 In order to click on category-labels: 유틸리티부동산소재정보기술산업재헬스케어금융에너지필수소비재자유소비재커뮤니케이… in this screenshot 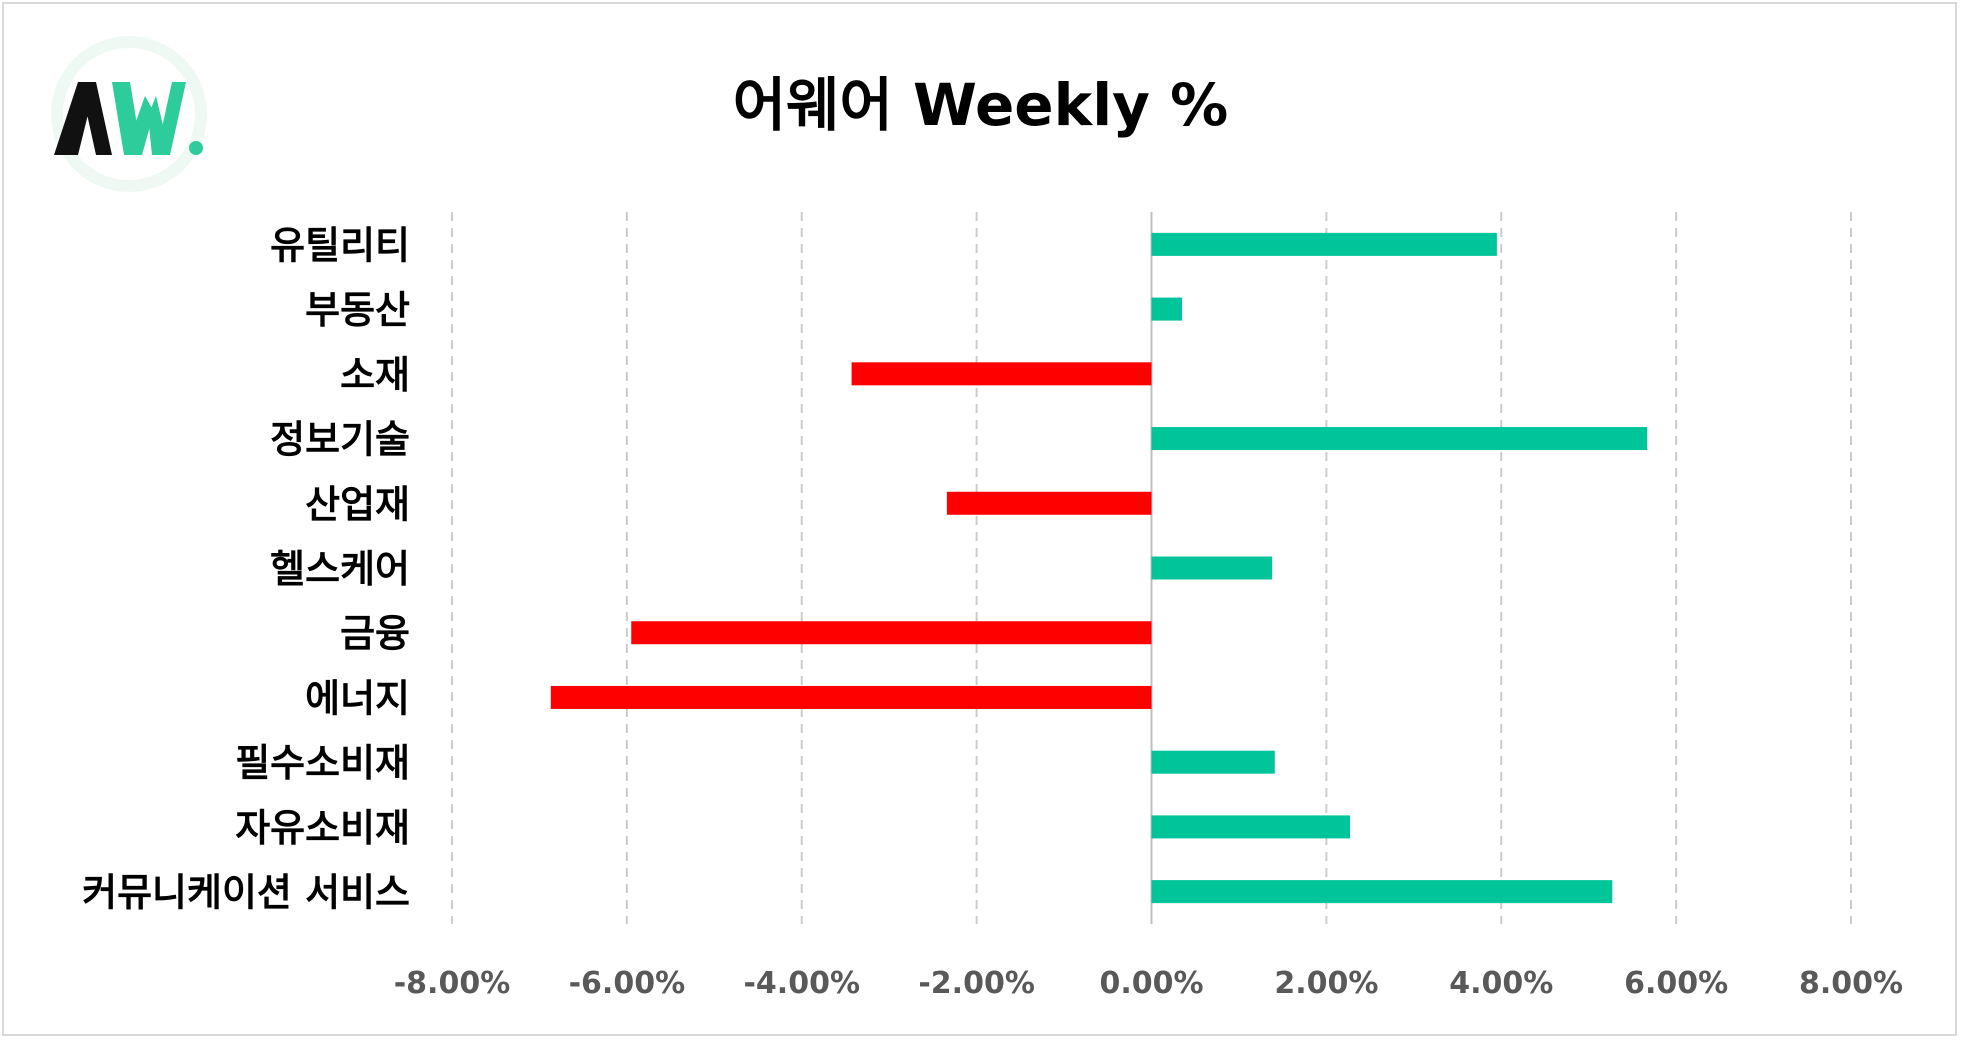, I will do `click(246, 568)`.